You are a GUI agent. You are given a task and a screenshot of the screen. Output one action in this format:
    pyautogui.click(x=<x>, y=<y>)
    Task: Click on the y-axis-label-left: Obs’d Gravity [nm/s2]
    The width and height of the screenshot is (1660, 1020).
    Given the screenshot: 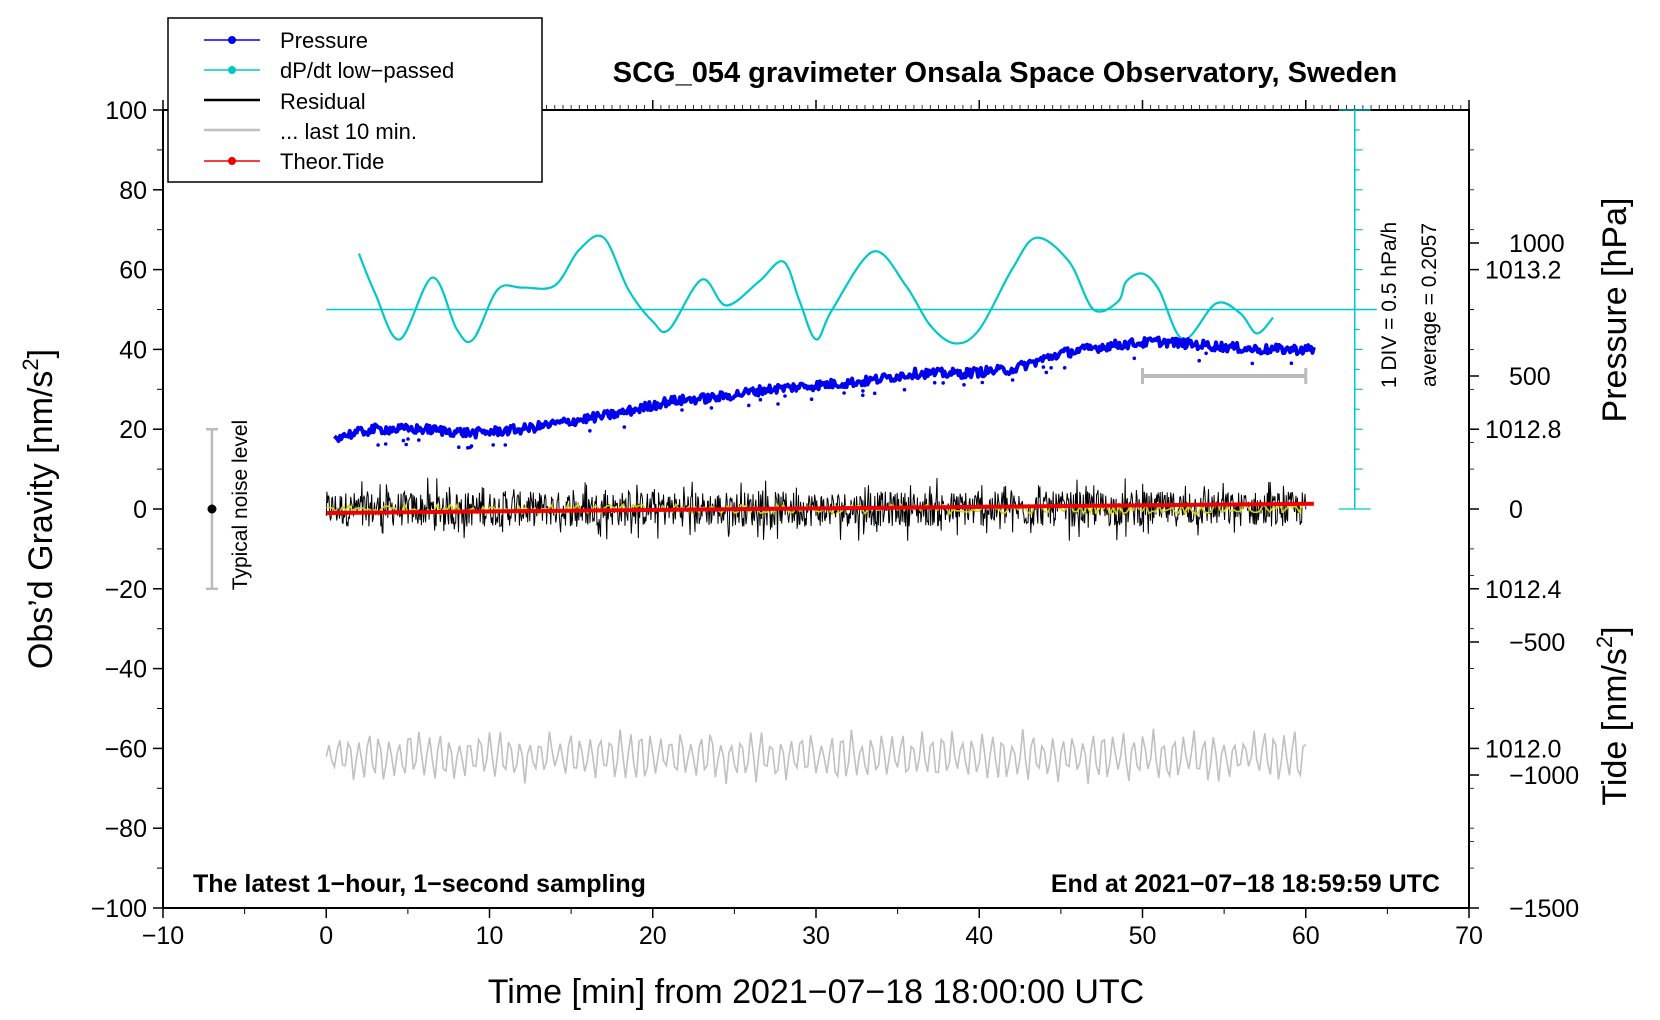 What is the action you would take?
    pyautogui.click(x=39, y=509)
    